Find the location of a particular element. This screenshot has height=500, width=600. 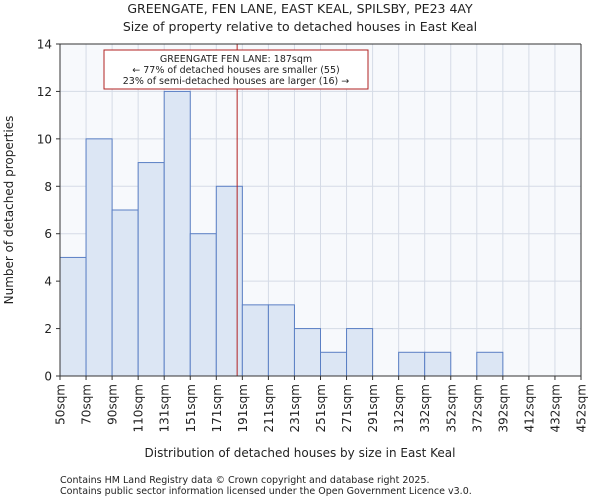

x-tick-label-171sqm: 171sqm is located at coordinates (217, 408).